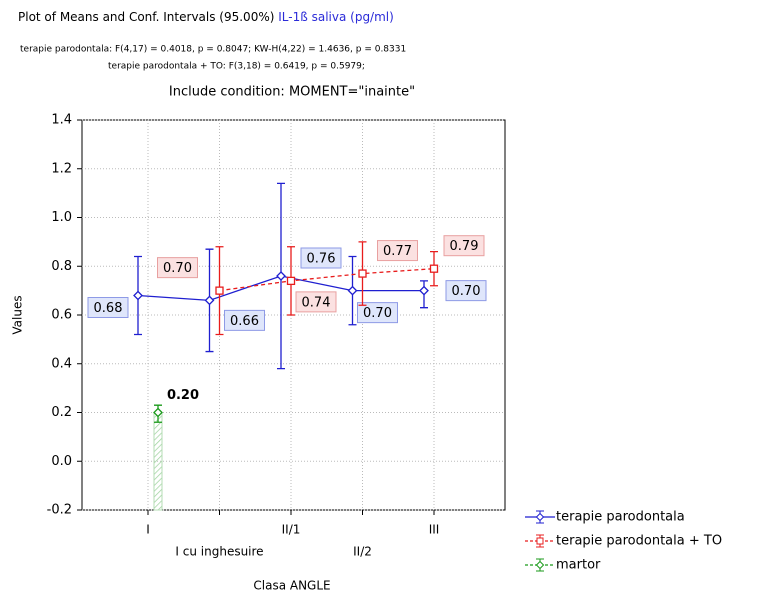  I want to click on y-tick-label: 0.0, so click(61, 461).